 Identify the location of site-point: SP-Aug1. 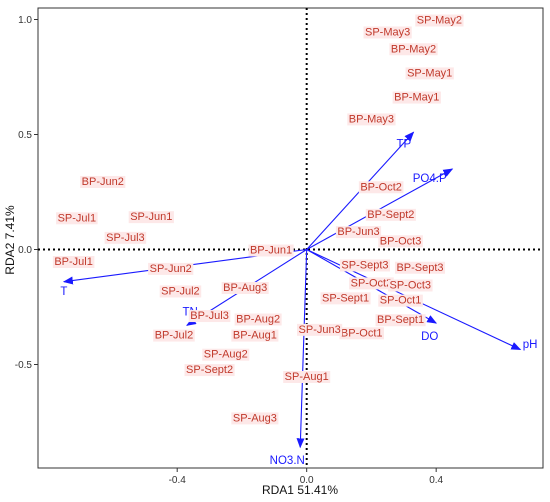
(307, 377).